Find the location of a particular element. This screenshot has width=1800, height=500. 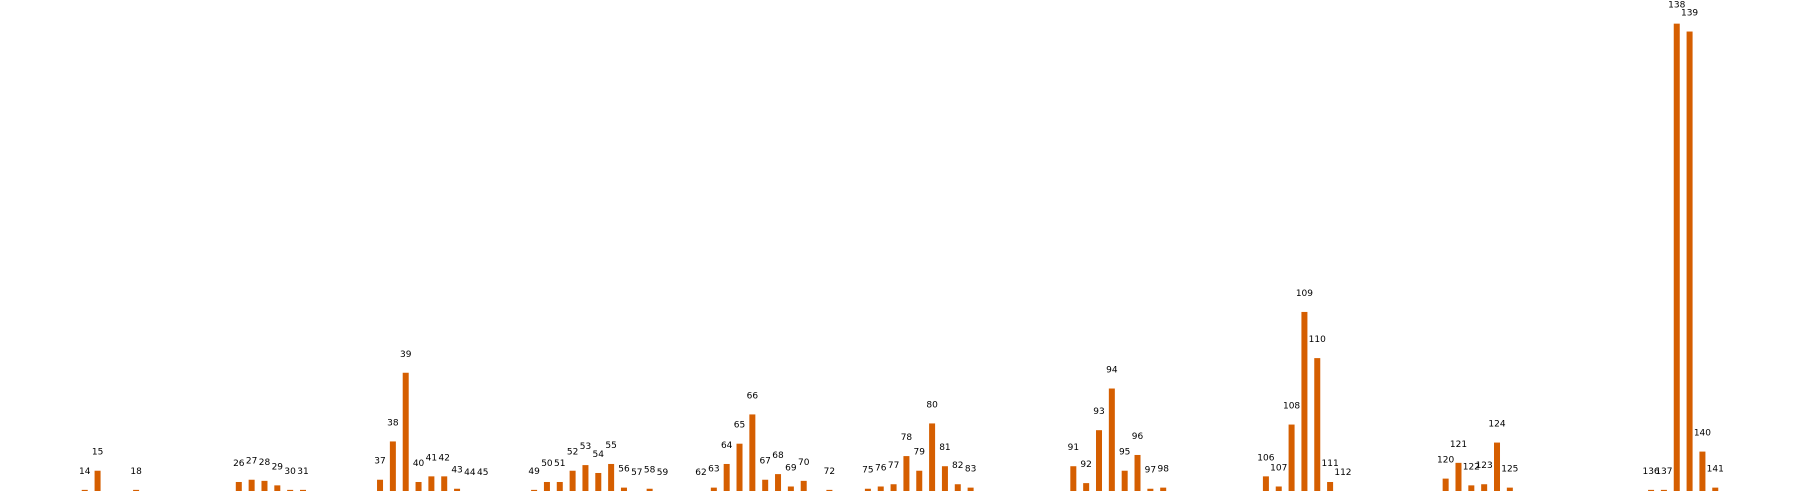

bar-label: 124 is located at coordinates (1496, 425).